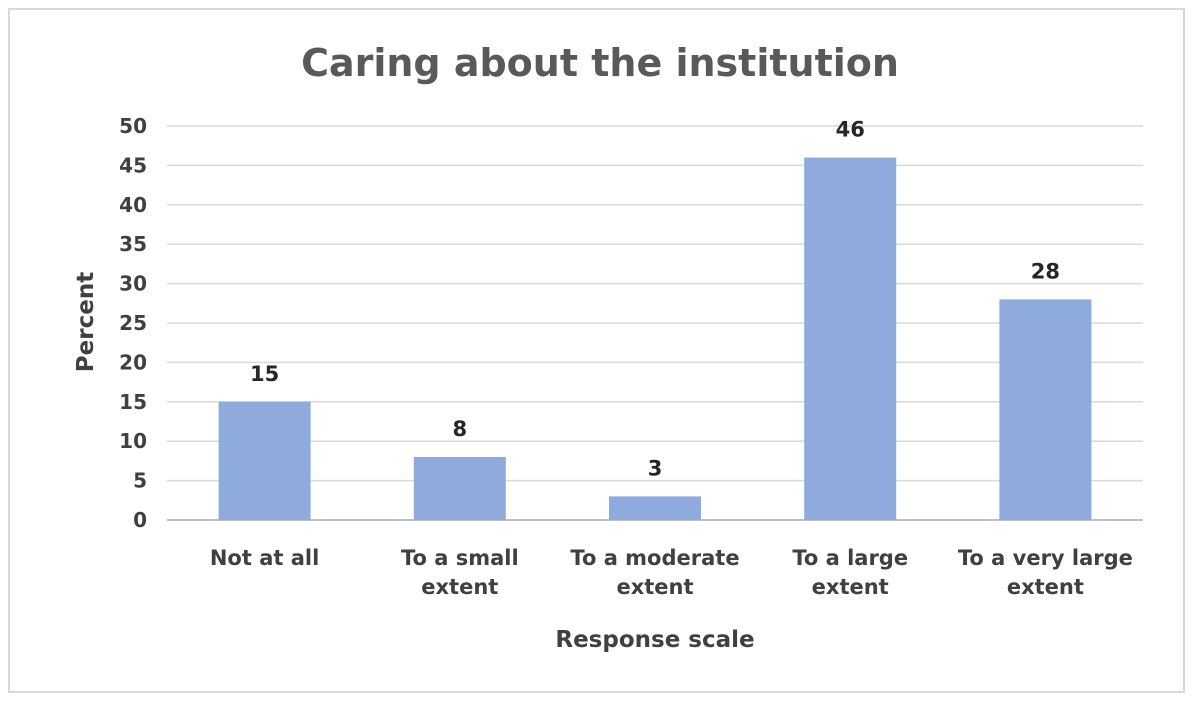 This screenshot has width=1195, height=703. I want to click on y-tick-label: 30, so click(133, 284).